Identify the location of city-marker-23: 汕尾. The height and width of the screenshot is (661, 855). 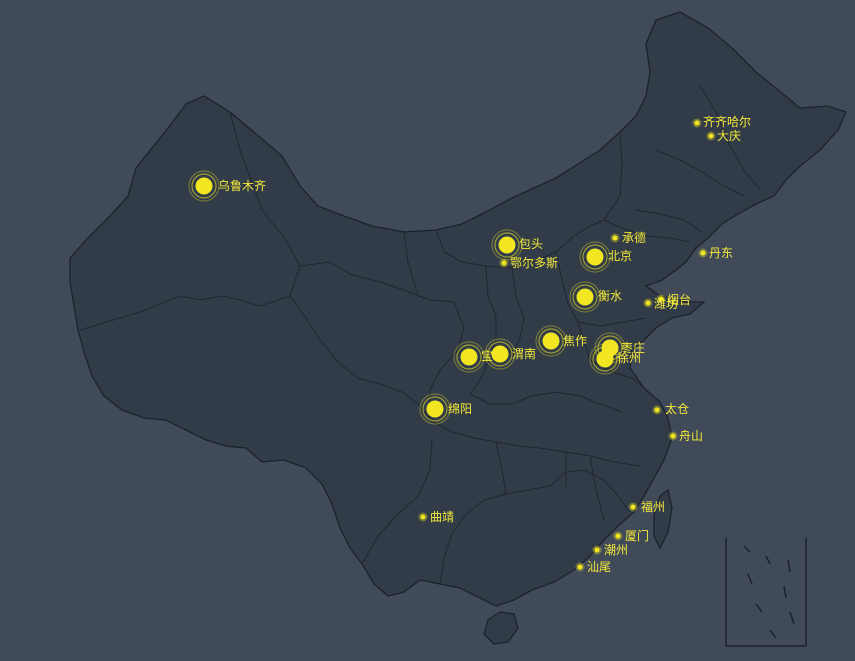
(593, 567).